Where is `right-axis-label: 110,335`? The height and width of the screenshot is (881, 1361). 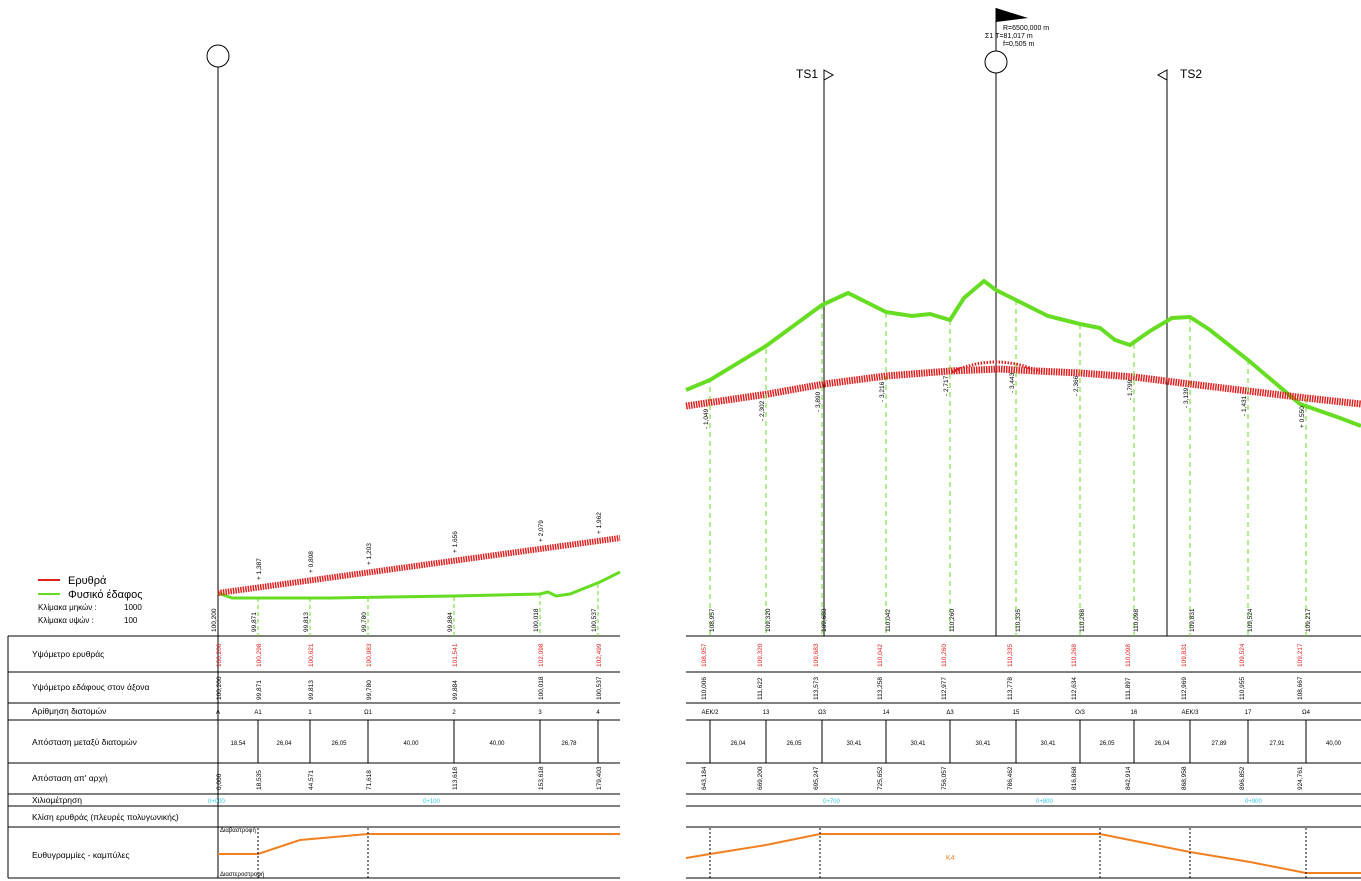 right-axis-label: 110,335 is located at coordinates (1018, 620).